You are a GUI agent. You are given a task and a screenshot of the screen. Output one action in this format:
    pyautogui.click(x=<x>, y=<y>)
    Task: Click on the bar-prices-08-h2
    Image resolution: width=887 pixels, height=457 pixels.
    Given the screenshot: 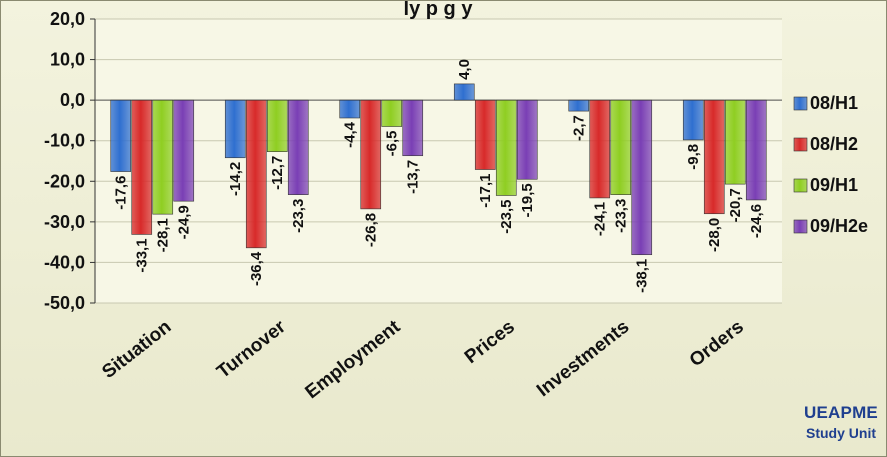 What is the action you would take?
    pyautogui.click(x=485, y=134)
    